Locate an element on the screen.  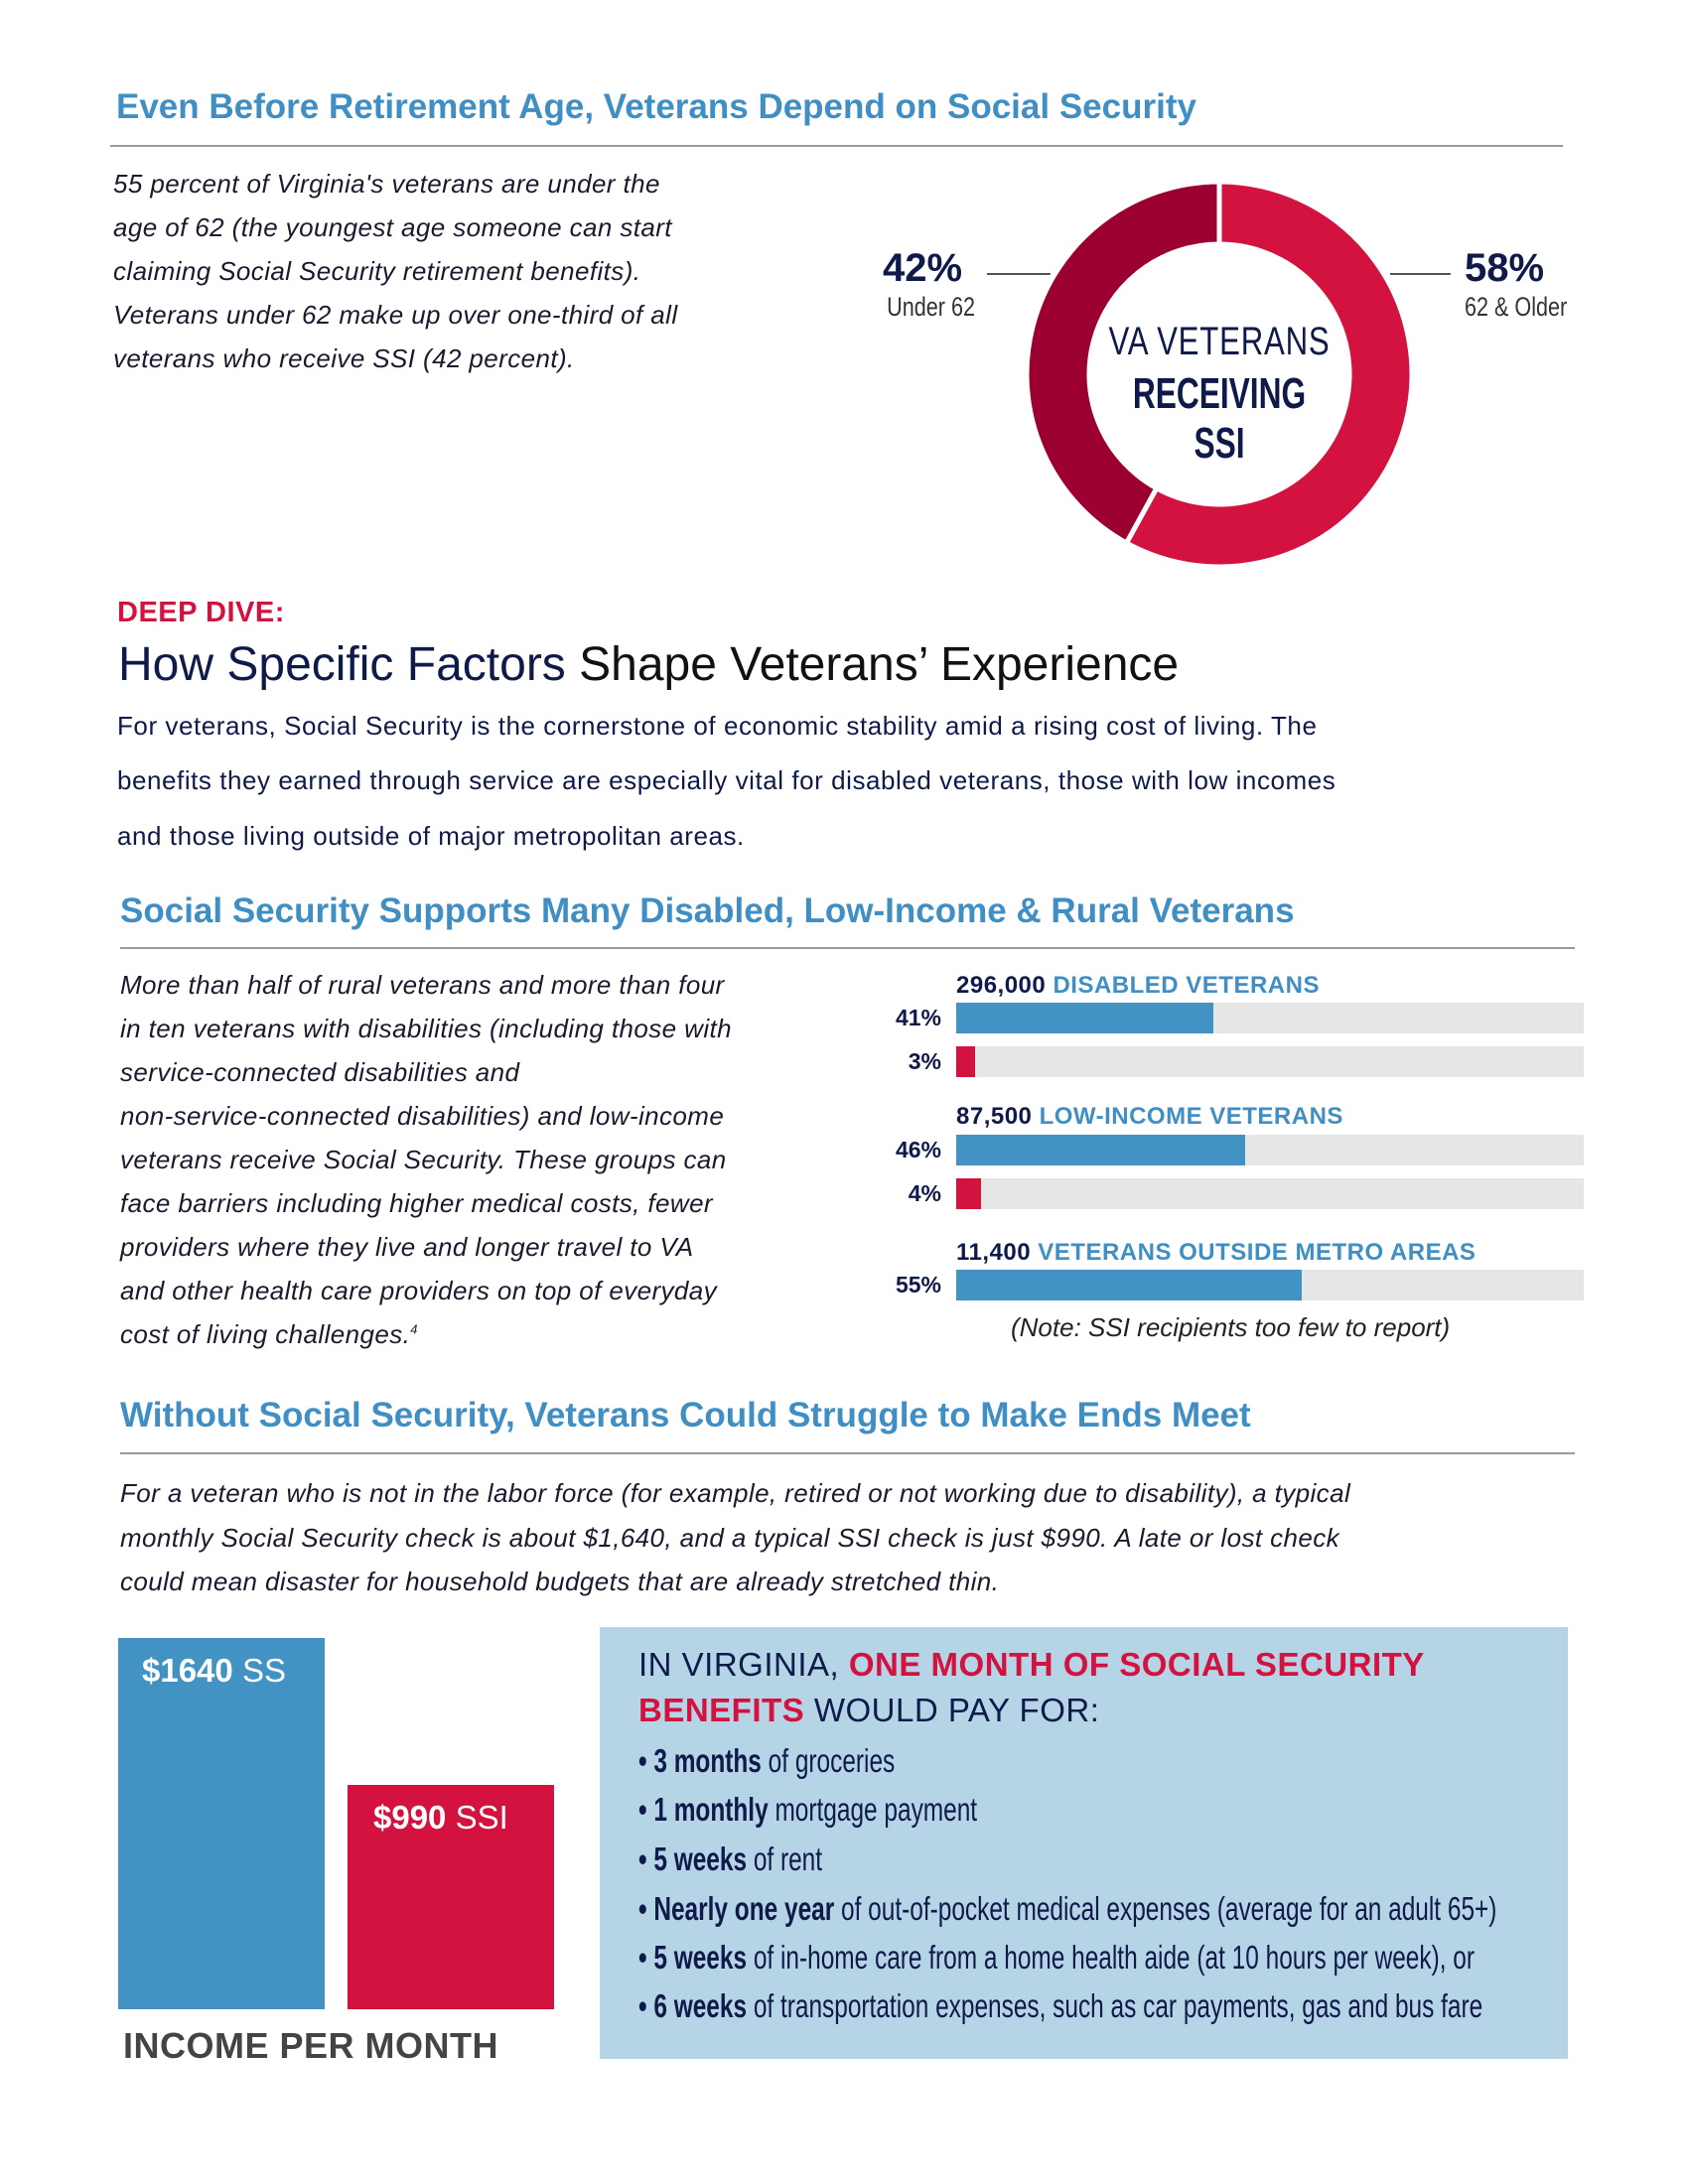
deep-dive-kicker: DEEP DIVE: is located at coordinates (201, 612).